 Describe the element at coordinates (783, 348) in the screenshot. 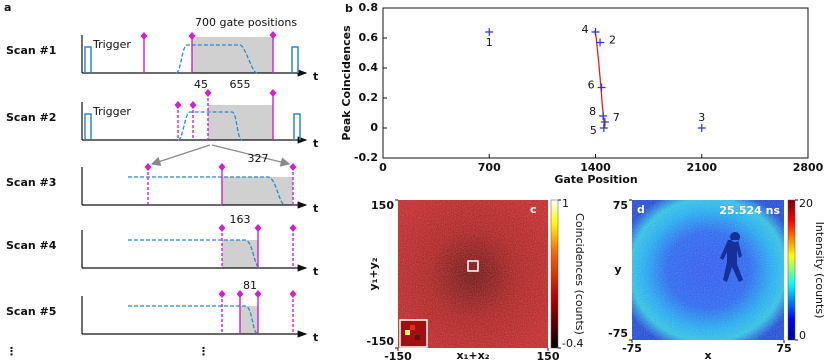

I see `x-tick-label: 75` at that location.